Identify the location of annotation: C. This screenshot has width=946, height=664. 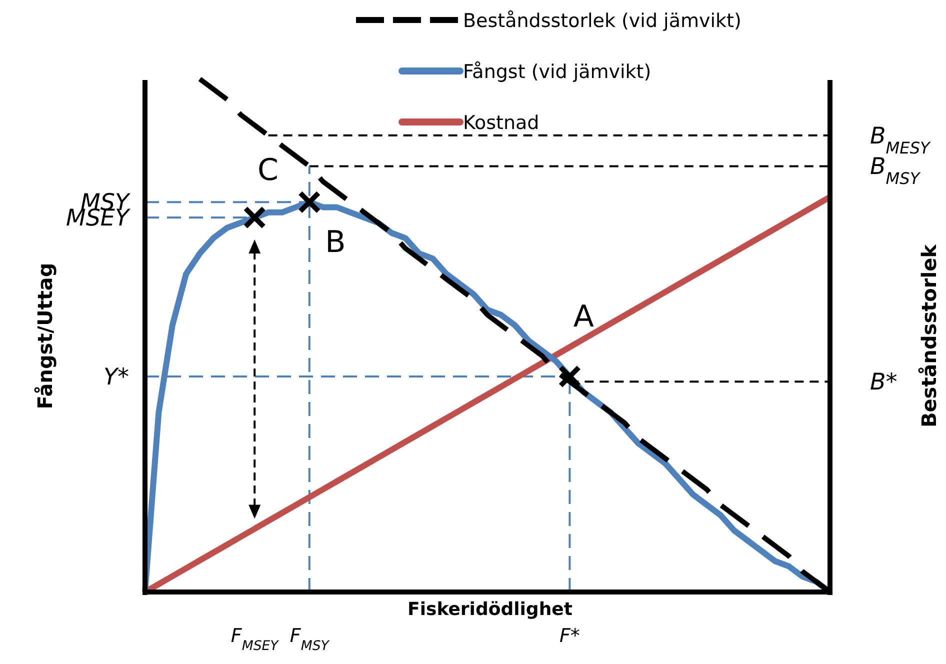
(268, 170).